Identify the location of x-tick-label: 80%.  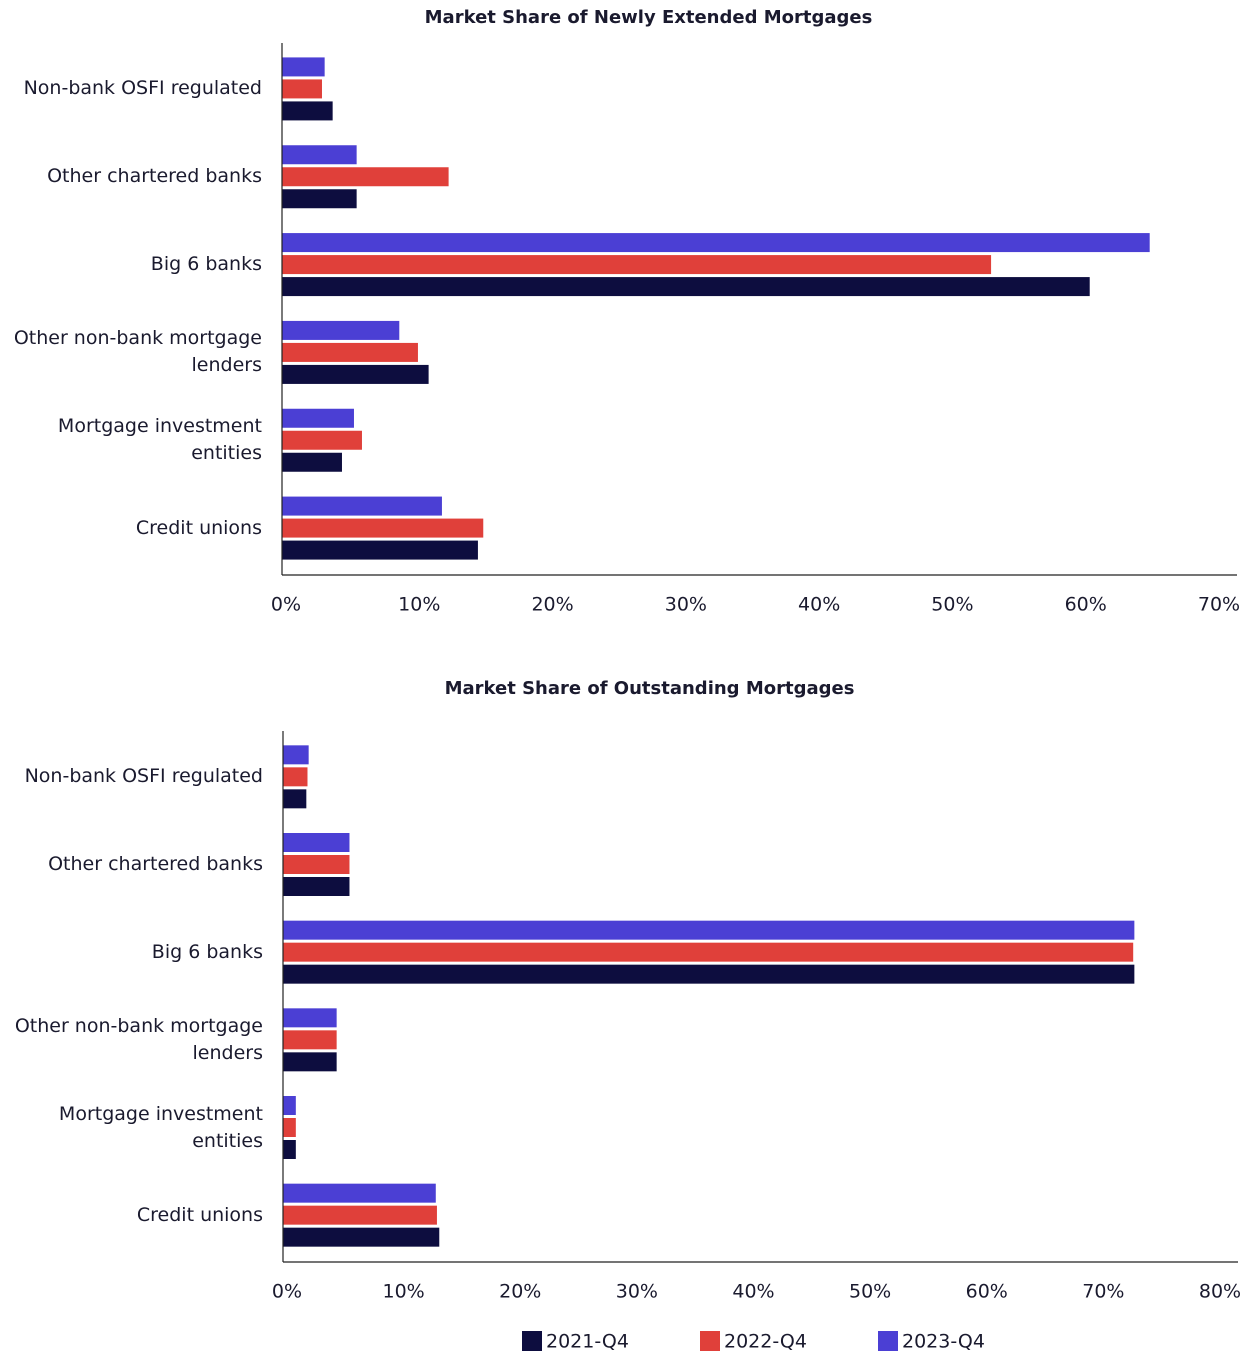
(1220, 1292).